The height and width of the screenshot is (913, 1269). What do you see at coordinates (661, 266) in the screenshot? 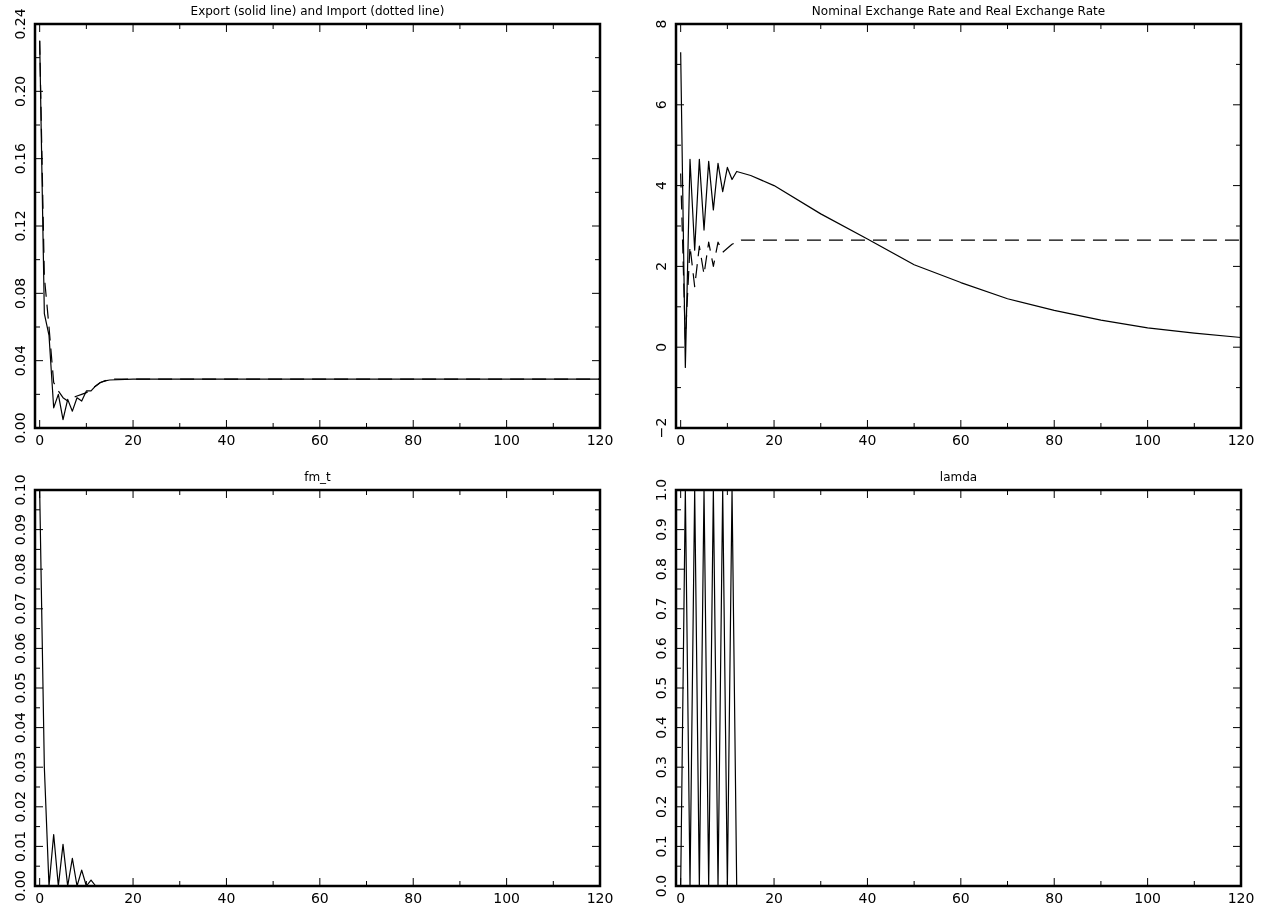
I see `y-tick-label: 2` at bounding box center [661, 266].